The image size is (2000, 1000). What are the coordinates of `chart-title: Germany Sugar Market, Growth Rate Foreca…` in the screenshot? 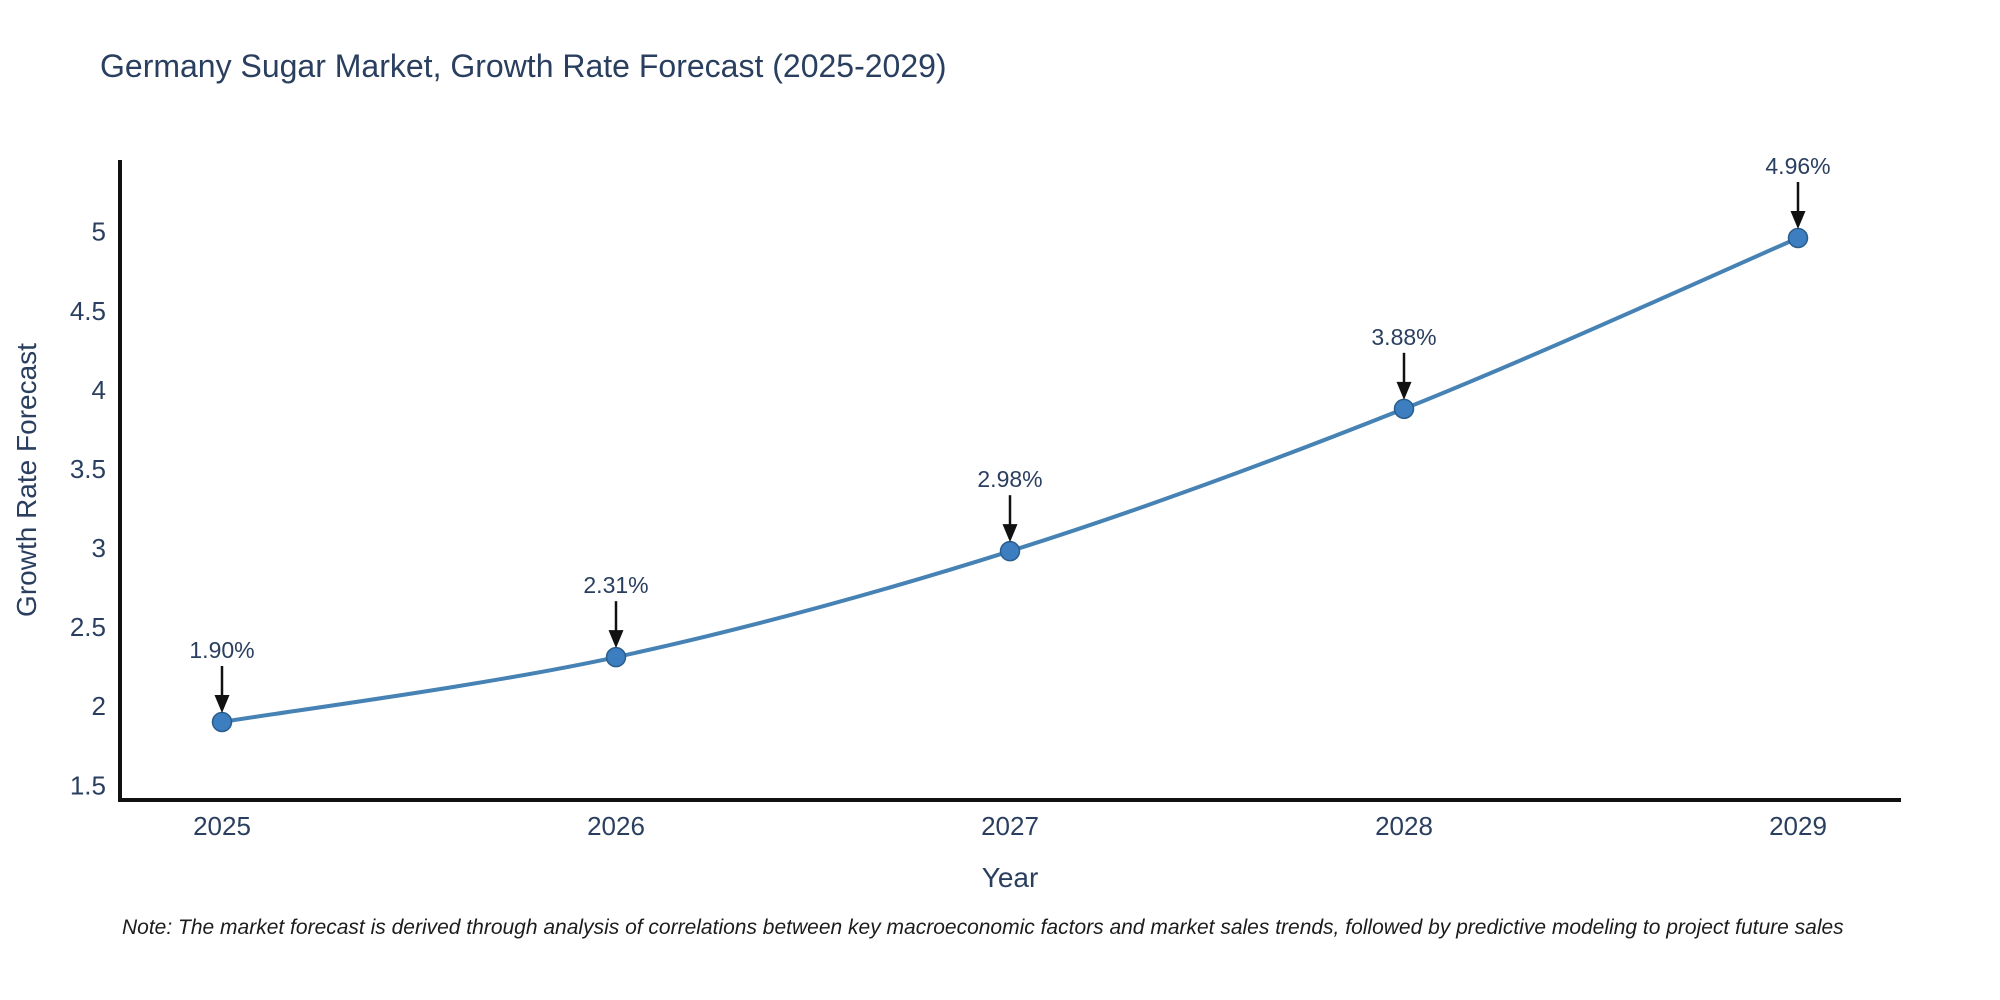 It's located at (523, 66).